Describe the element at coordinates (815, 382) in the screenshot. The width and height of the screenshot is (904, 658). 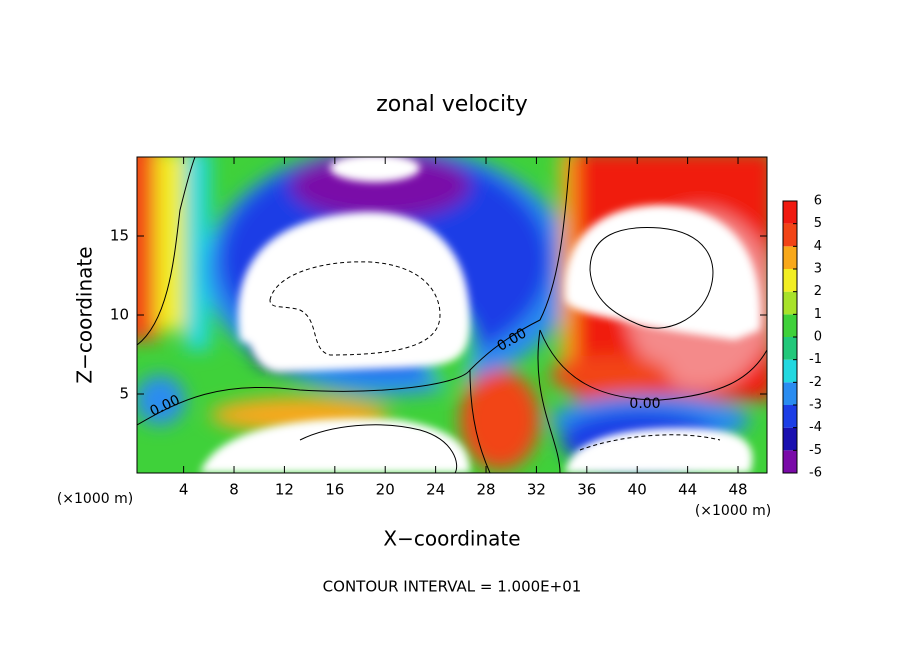
I see `colorbar-label: -2` at that location.